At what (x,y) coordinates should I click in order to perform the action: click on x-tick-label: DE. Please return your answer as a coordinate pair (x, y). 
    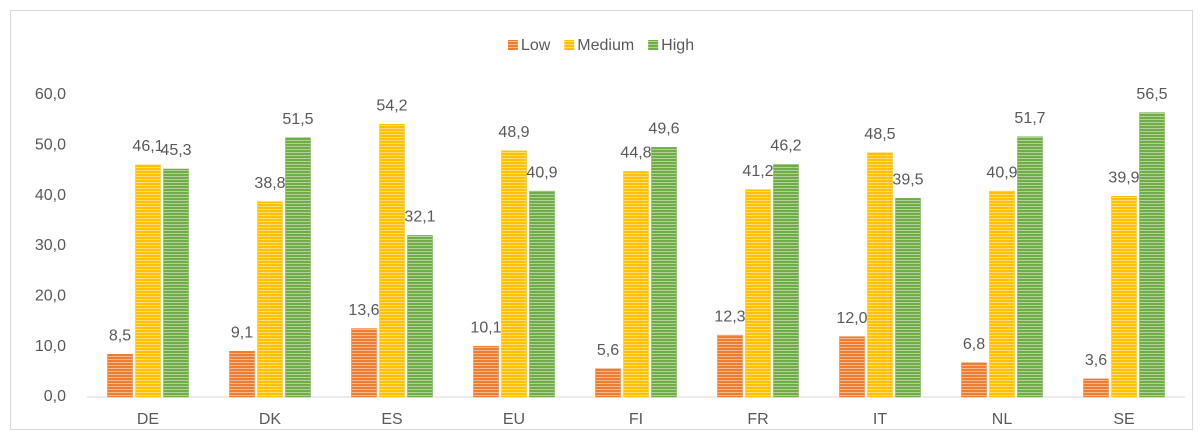
    Looking at the image, I should click on (148, 419).